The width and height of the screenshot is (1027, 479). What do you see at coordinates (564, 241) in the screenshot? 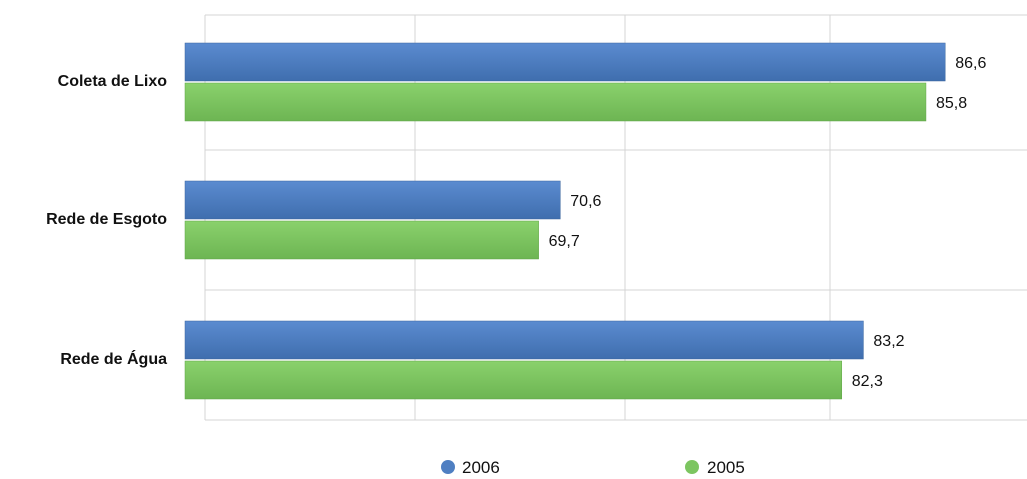
I see `data-label: 69,7` at bounding box center [564, 241].